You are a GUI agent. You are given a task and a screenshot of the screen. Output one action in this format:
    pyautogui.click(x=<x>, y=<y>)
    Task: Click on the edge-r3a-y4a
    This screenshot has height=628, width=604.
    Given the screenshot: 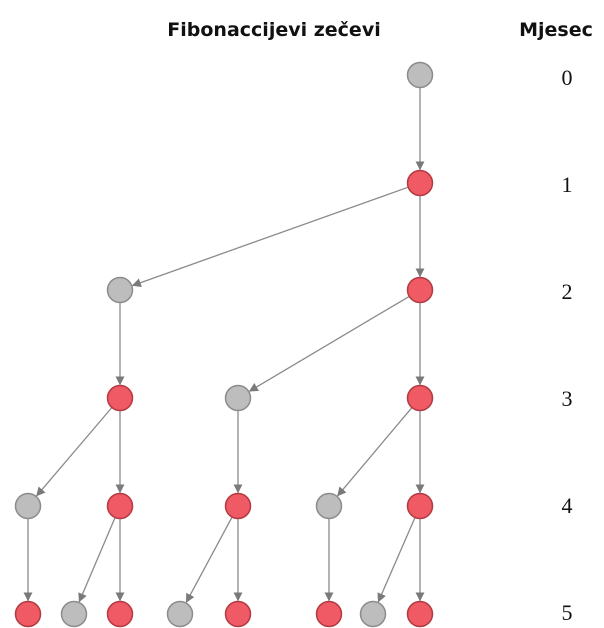 What is the action you would take?
    pyautogui.click(x=74, y=452)
    